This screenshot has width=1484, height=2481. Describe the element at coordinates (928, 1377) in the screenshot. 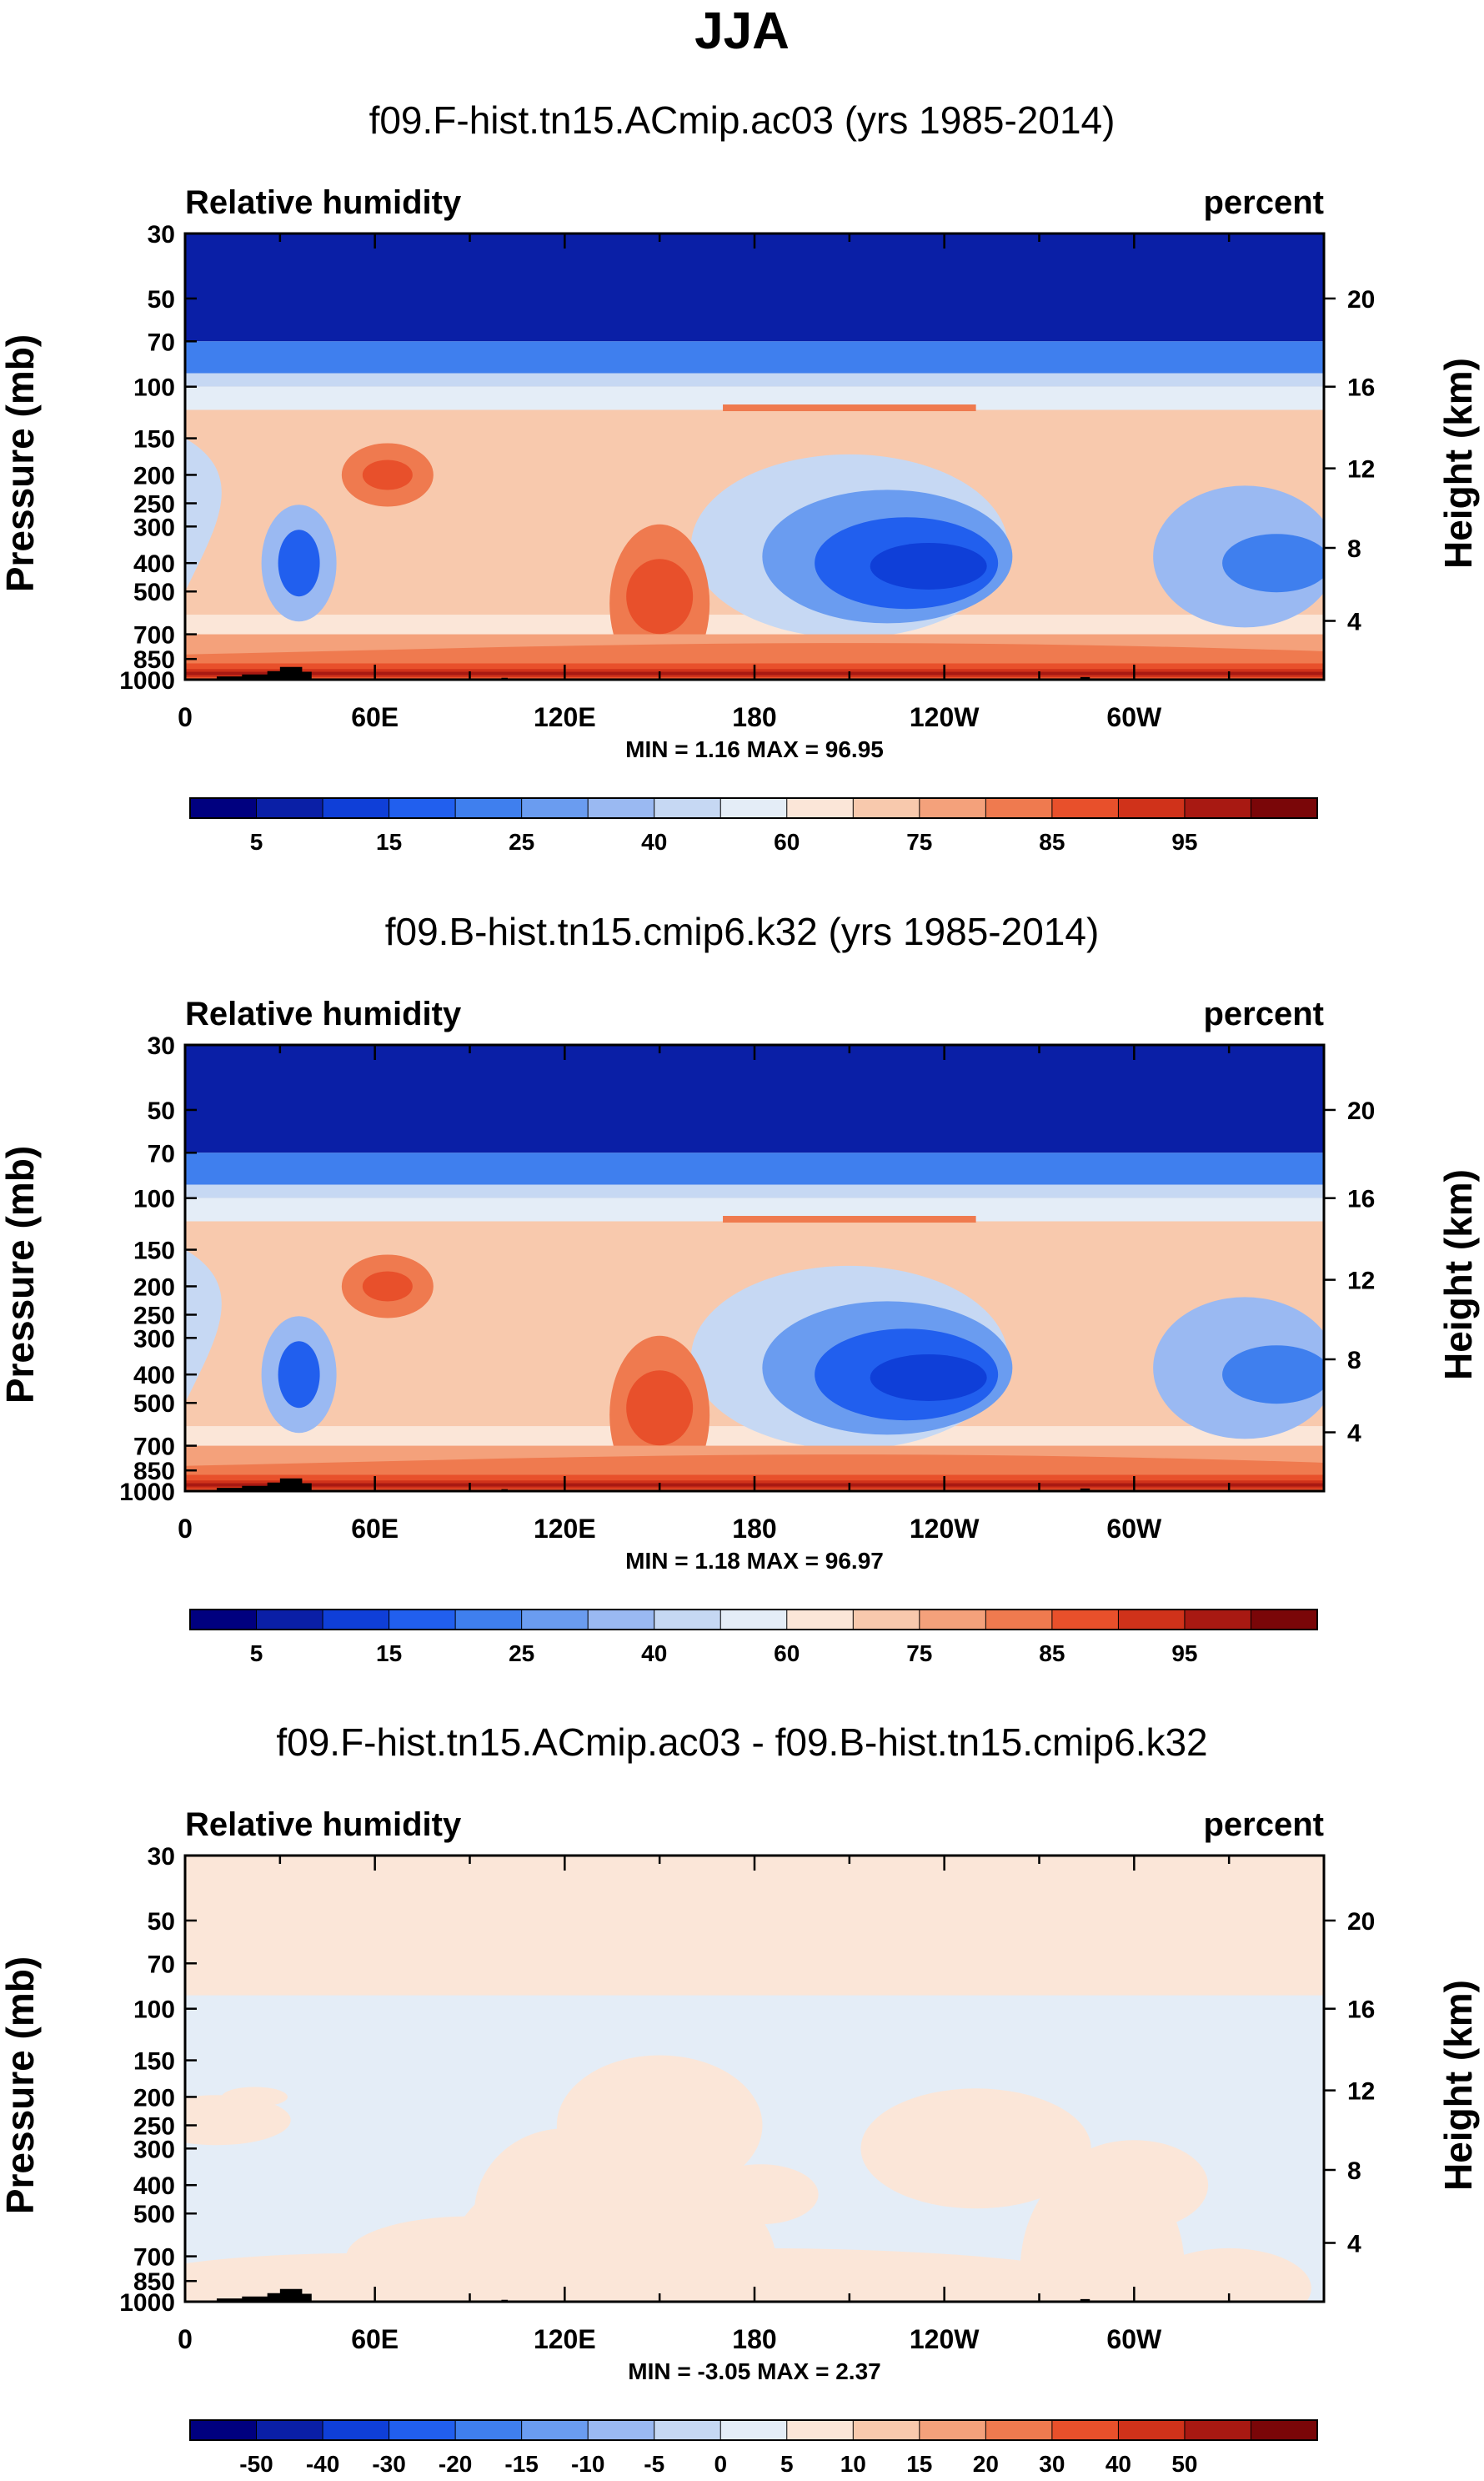

I see `contour-pacific-dry-center` at that location.